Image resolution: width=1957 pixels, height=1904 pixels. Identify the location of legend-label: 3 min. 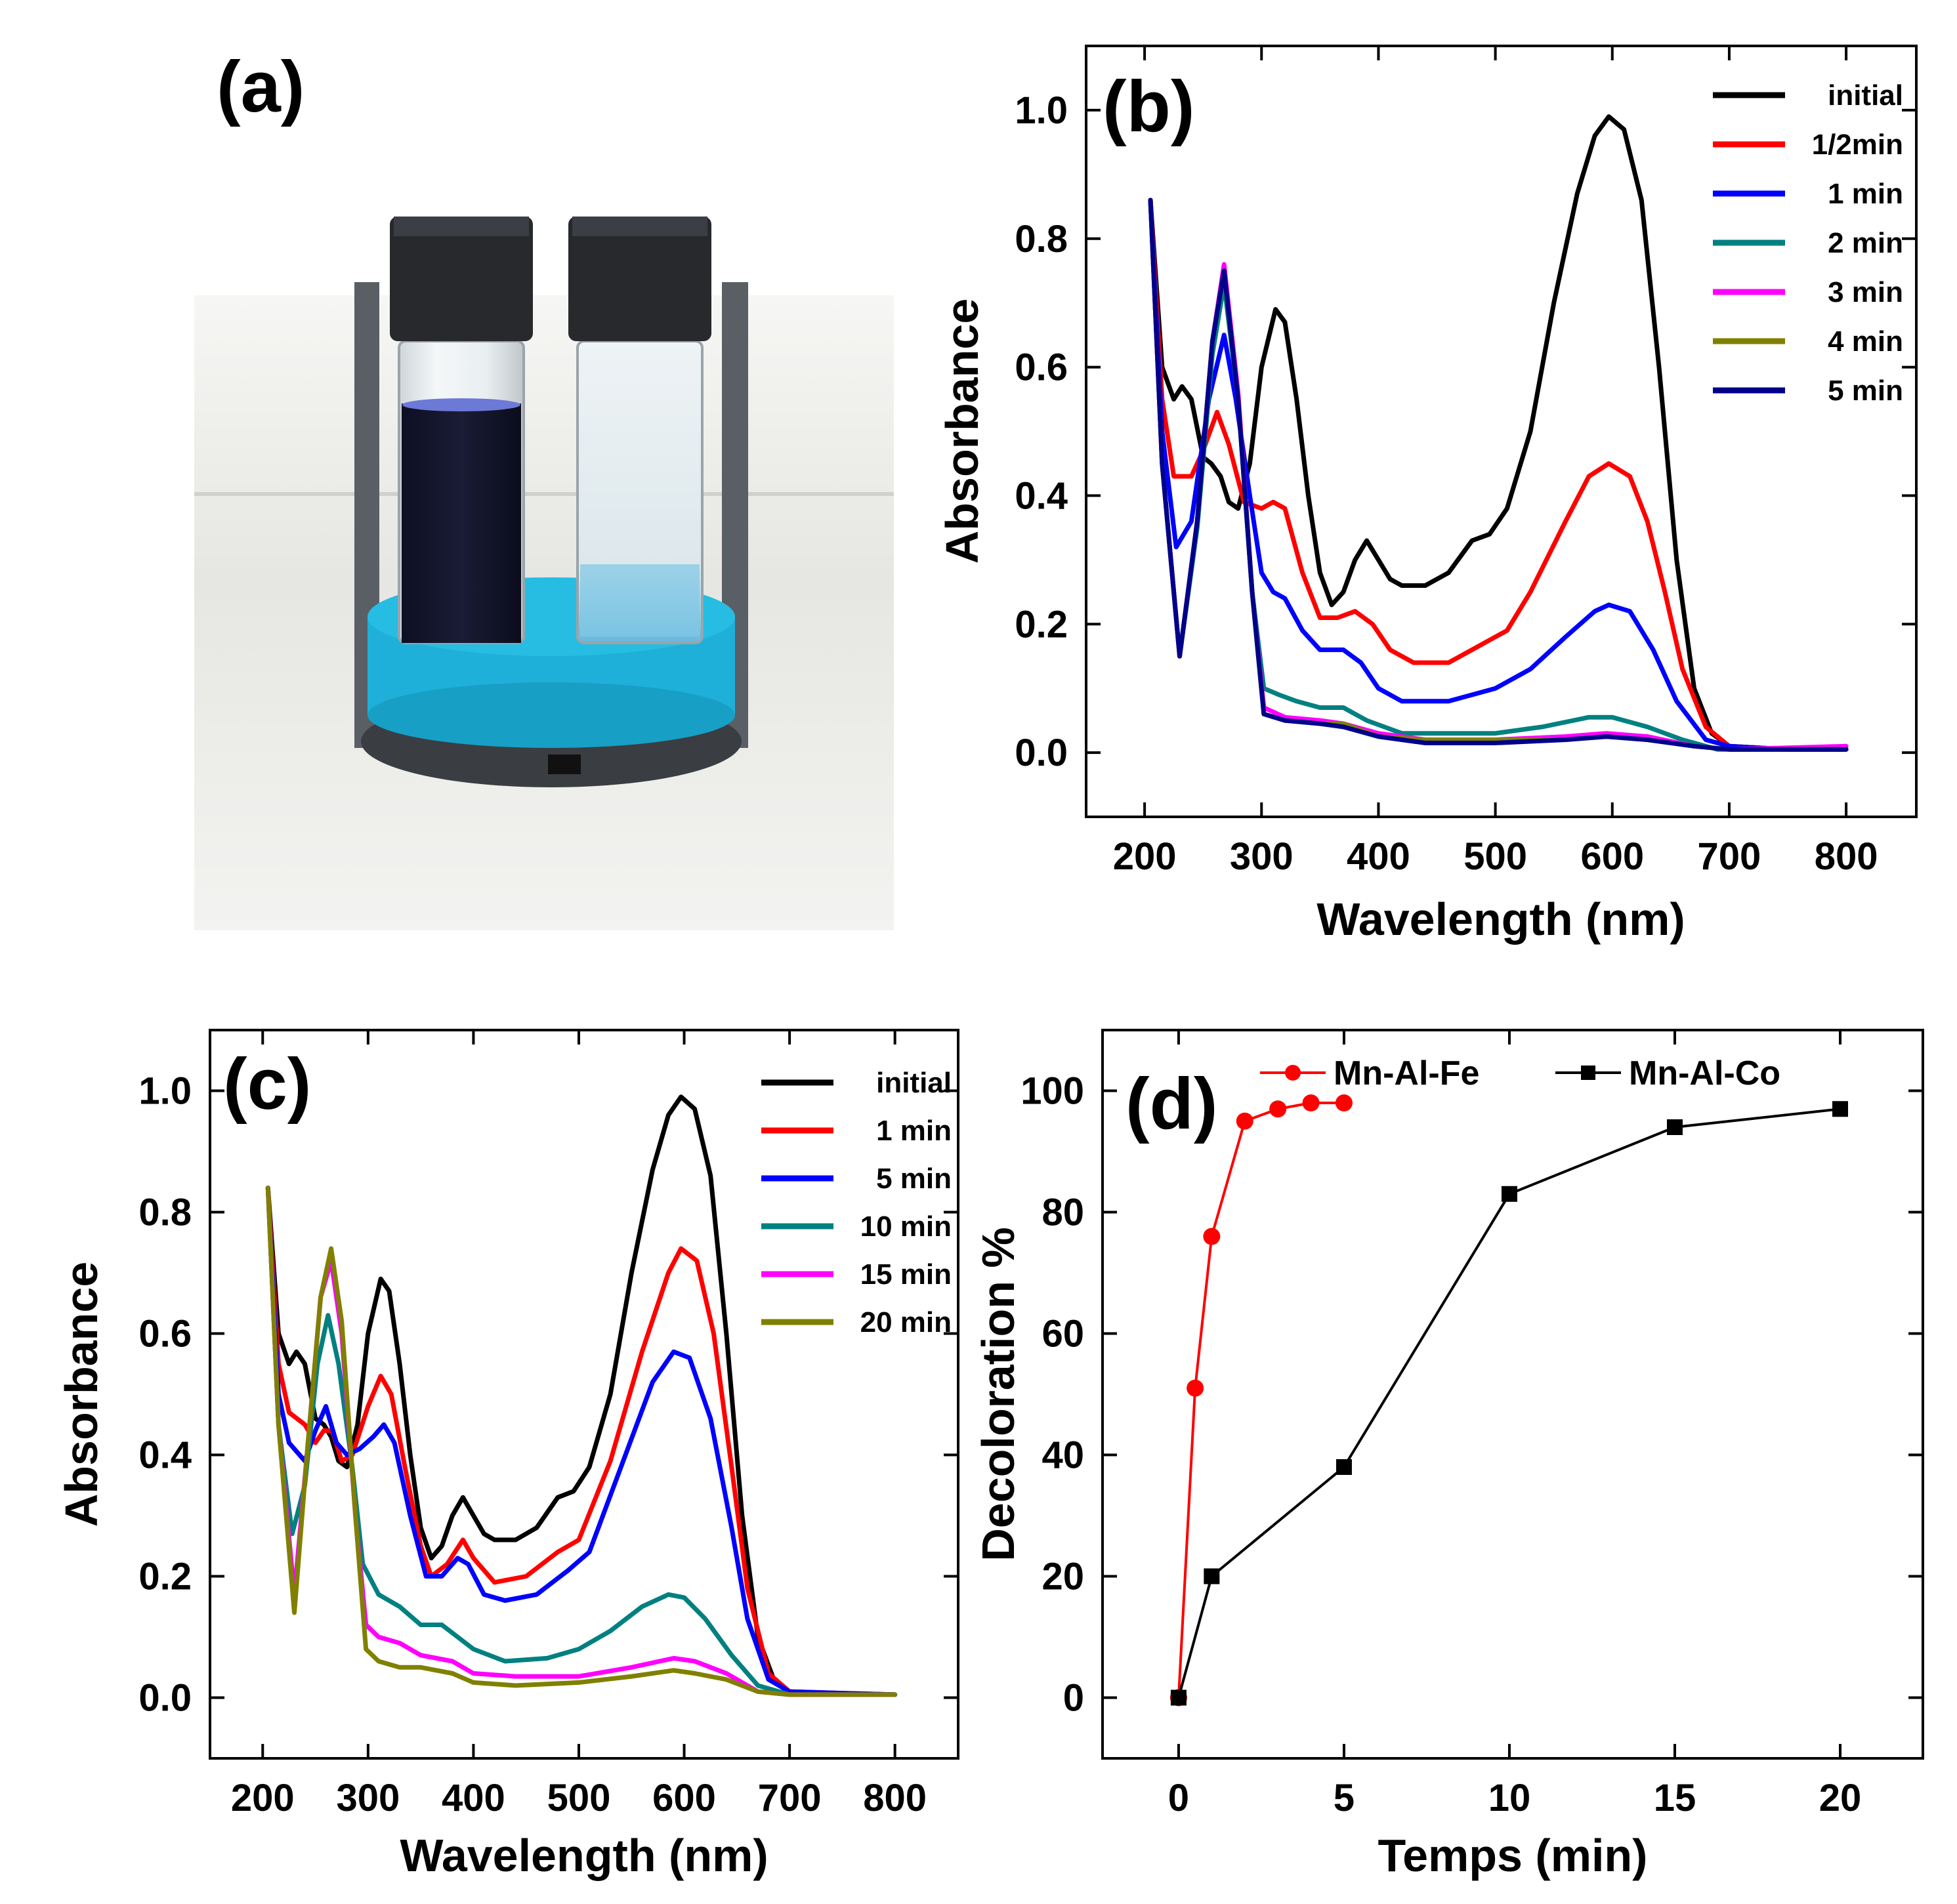
(1865, 292).